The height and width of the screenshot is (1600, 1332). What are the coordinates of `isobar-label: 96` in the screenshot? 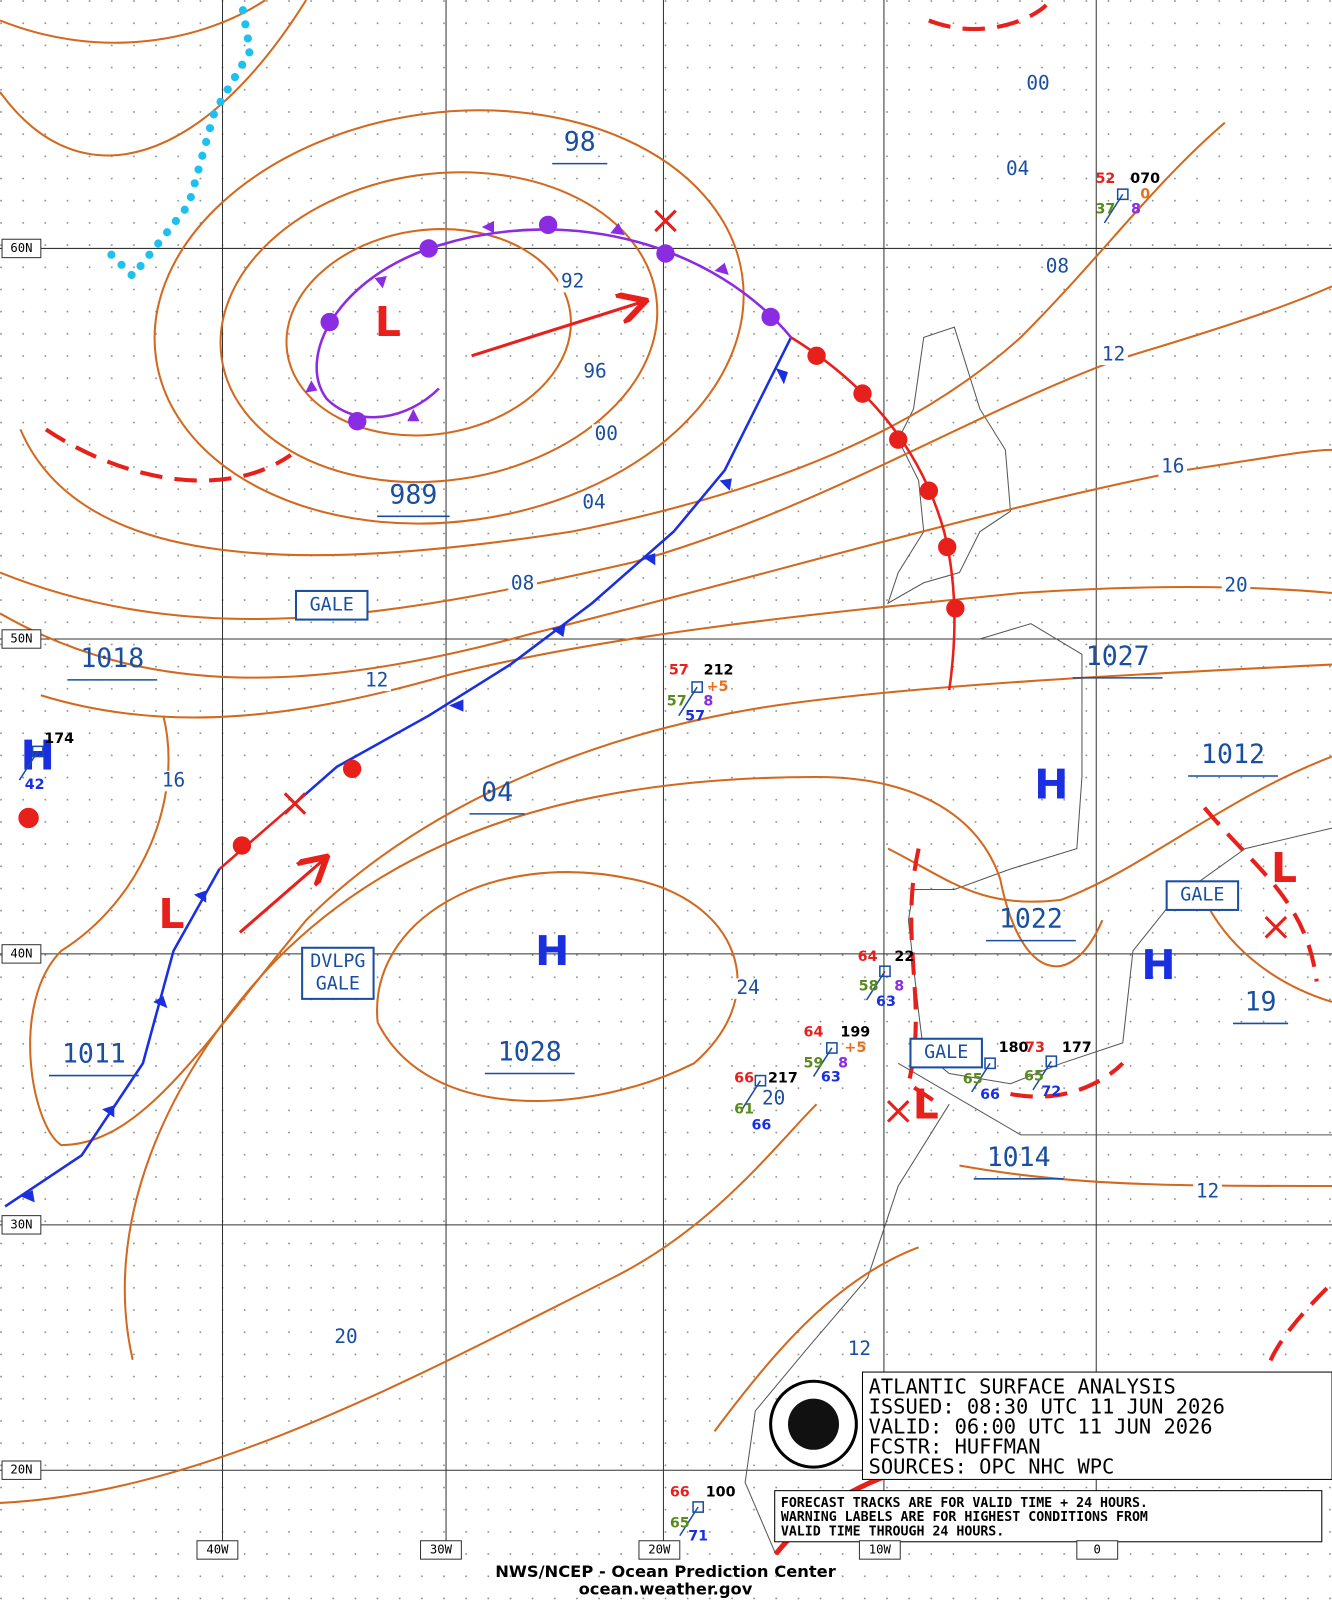 It's located at (594, 371).